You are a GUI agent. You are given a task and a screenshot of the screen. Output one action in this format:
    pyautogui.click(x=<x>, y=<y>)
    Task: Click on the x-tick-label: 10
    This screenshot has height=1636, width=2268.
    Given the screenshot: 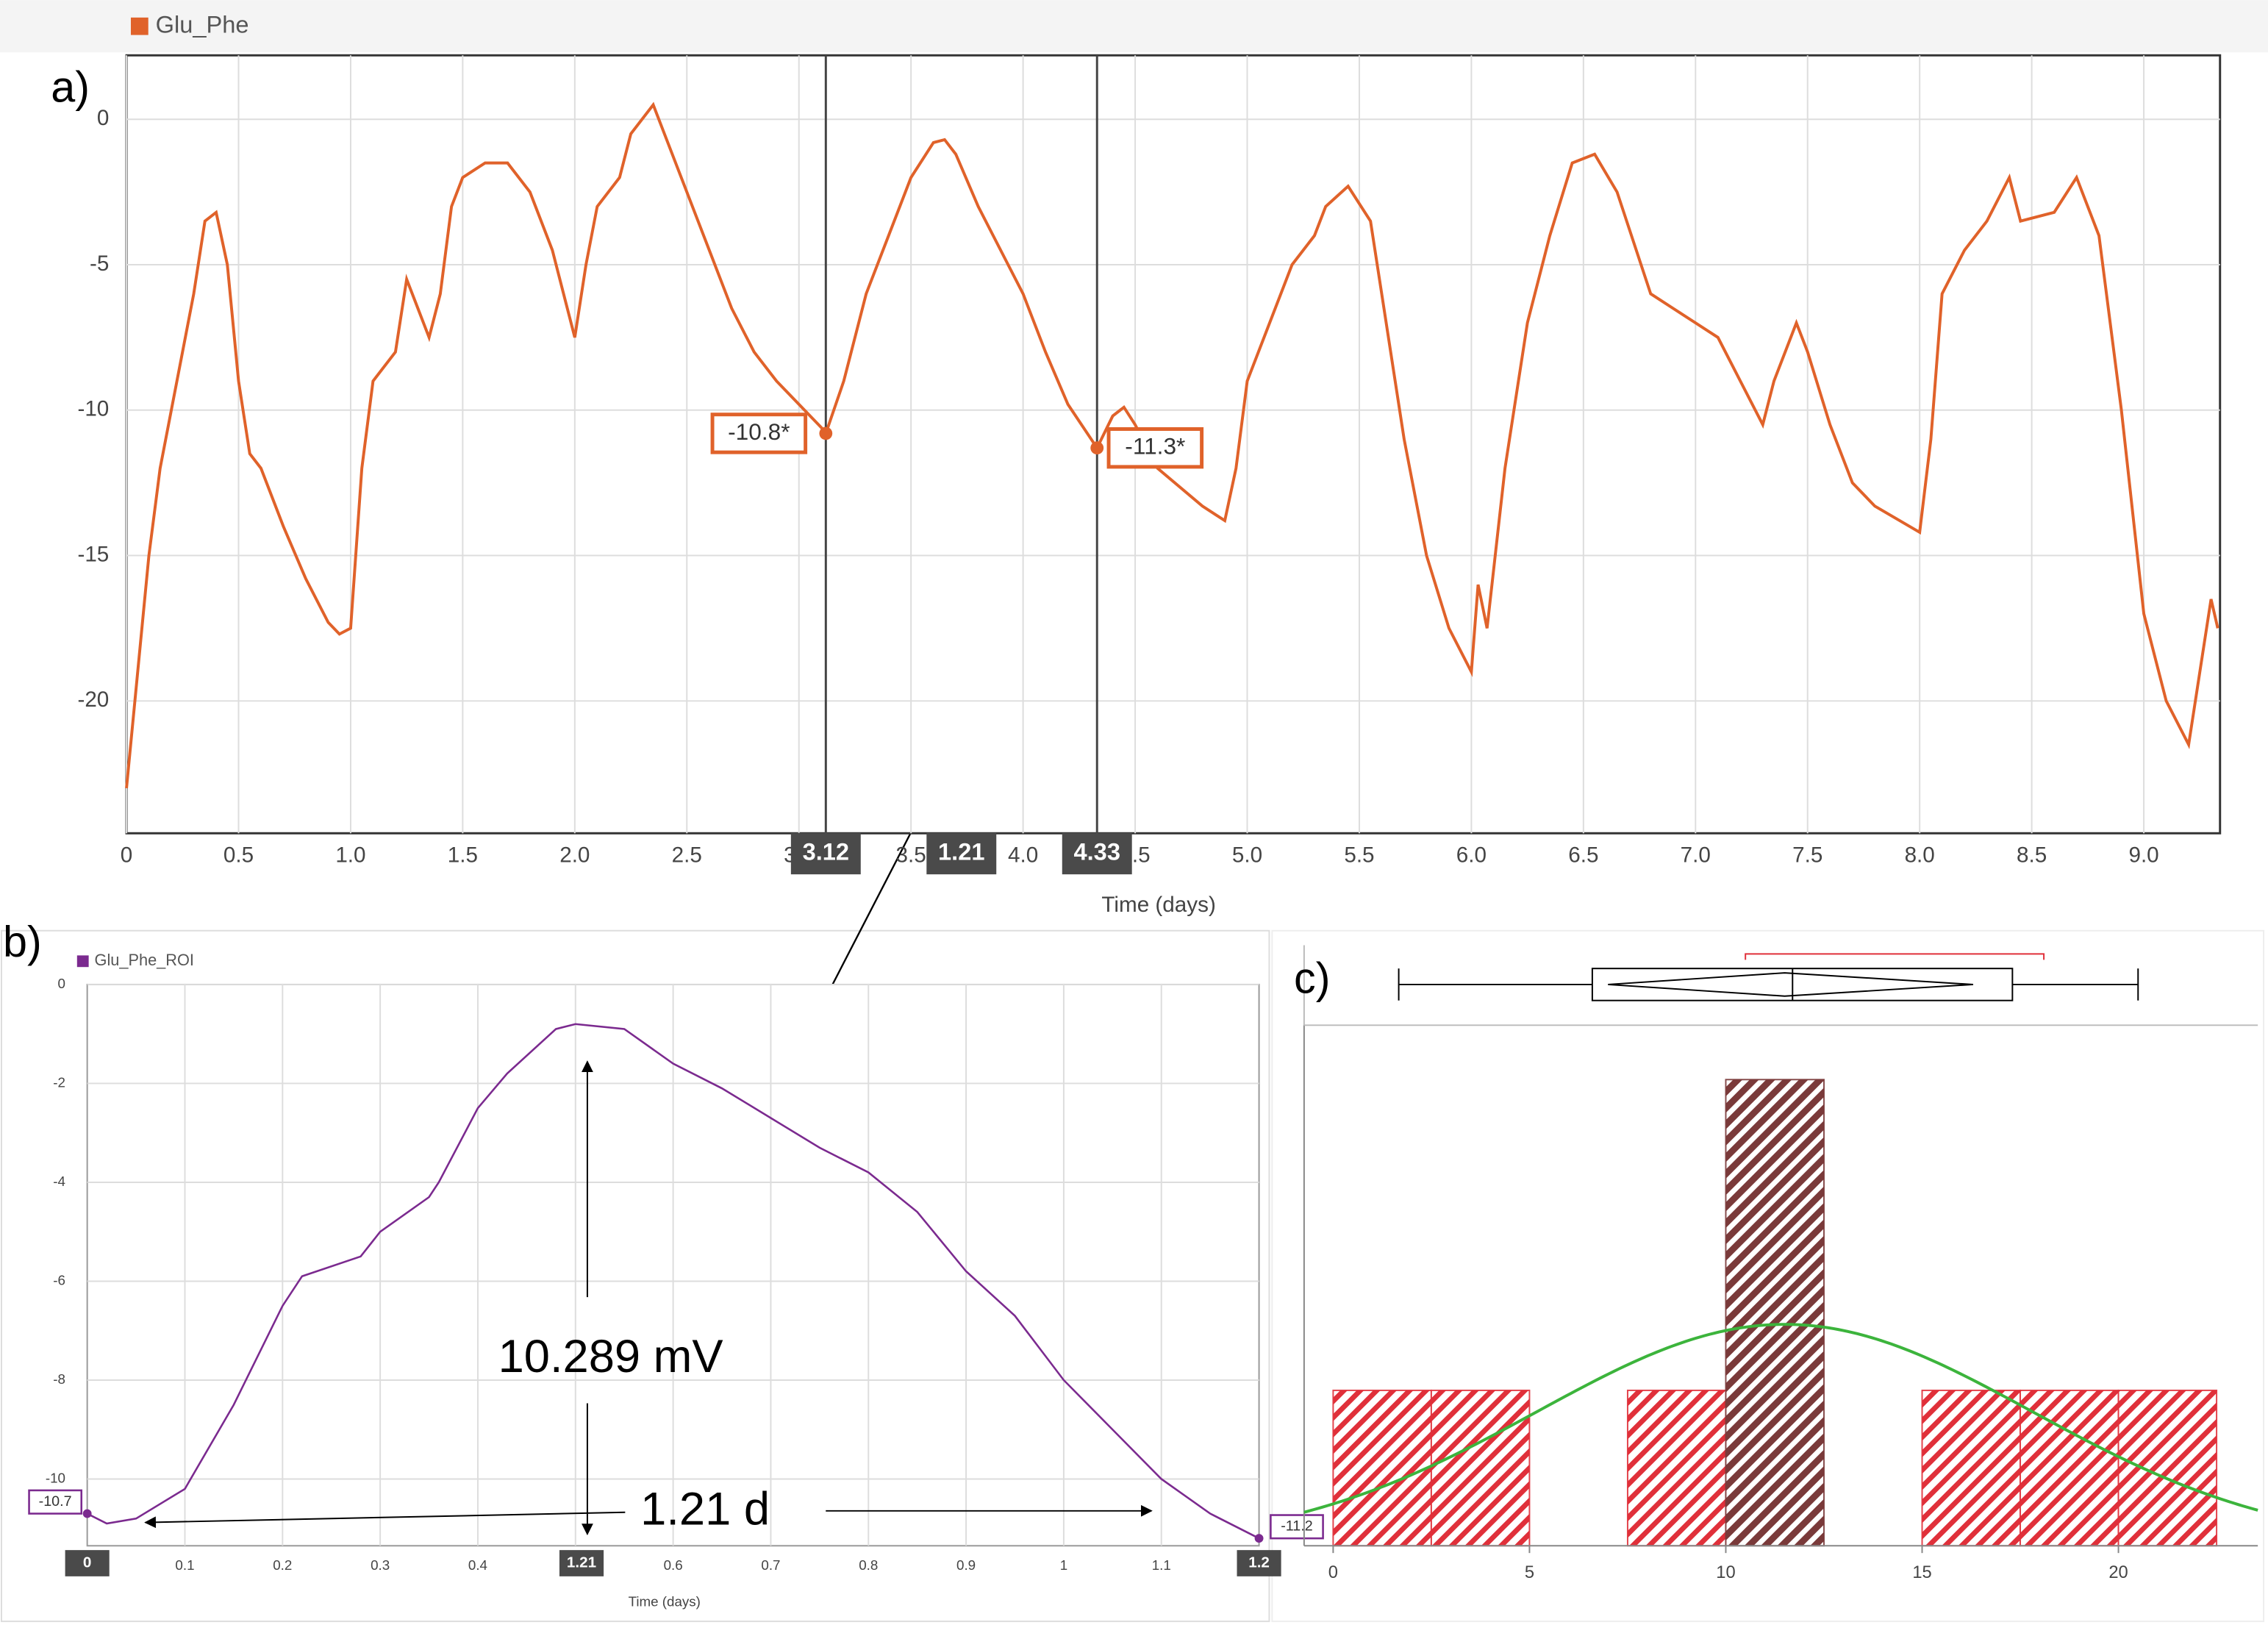 What is the action you would take?
    pyautogui.click(x=1725, y=1572)
    